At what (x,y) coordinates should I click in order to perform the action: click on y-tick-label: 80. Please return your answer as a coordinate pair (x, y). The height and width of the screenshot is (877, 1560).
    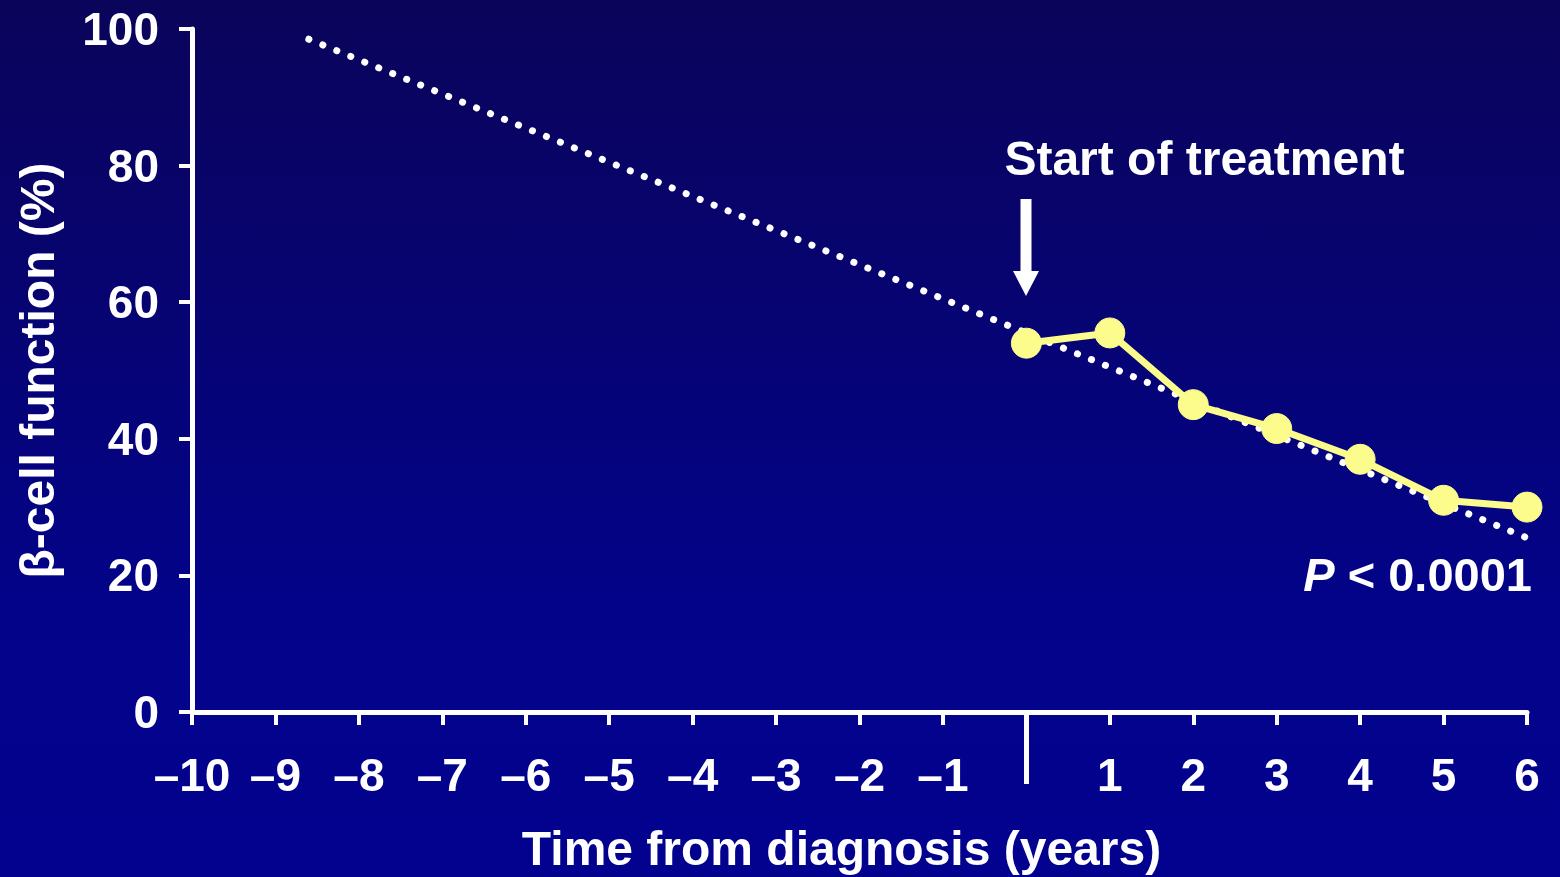
    Looking at the image, I should click on (133, 165).